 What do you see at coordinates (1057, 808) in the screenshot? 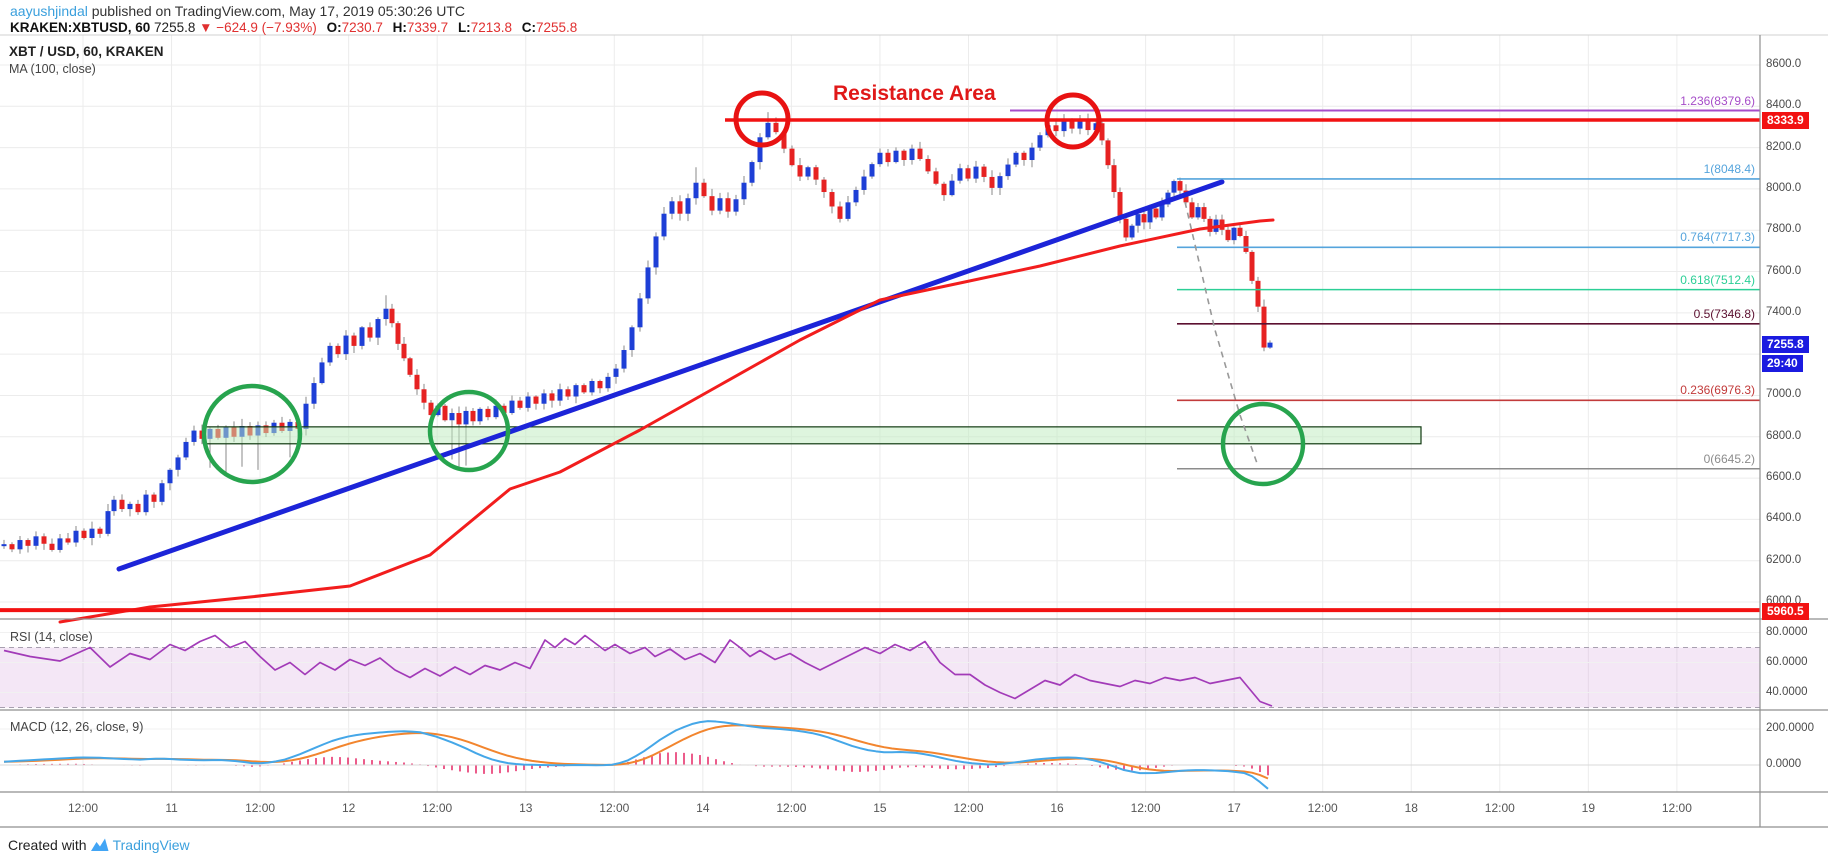
I see `time-tick: 16` at bounding box center [1057, 808].